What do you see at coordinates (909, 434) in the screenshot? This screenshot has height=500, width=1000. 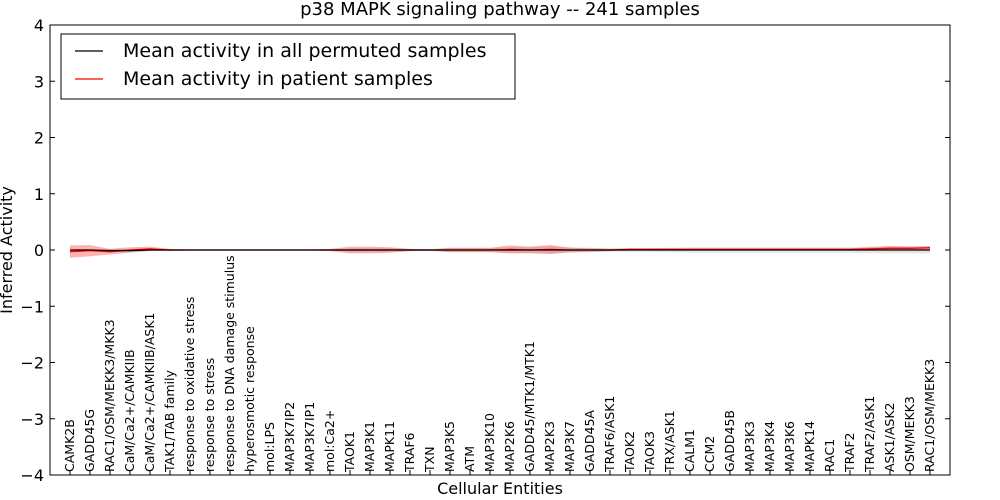 I see `x-tick-label: OSM/MEKK3` at bounding box center [909, 434].